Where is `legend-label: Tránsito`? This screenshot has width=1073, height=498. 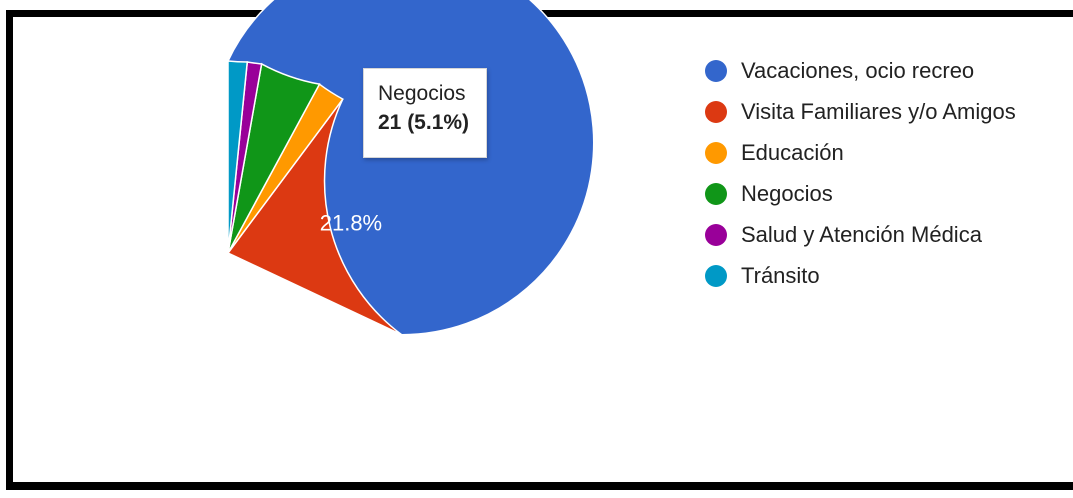
legend-label: Tránsito is located at coordinates (780, 275).